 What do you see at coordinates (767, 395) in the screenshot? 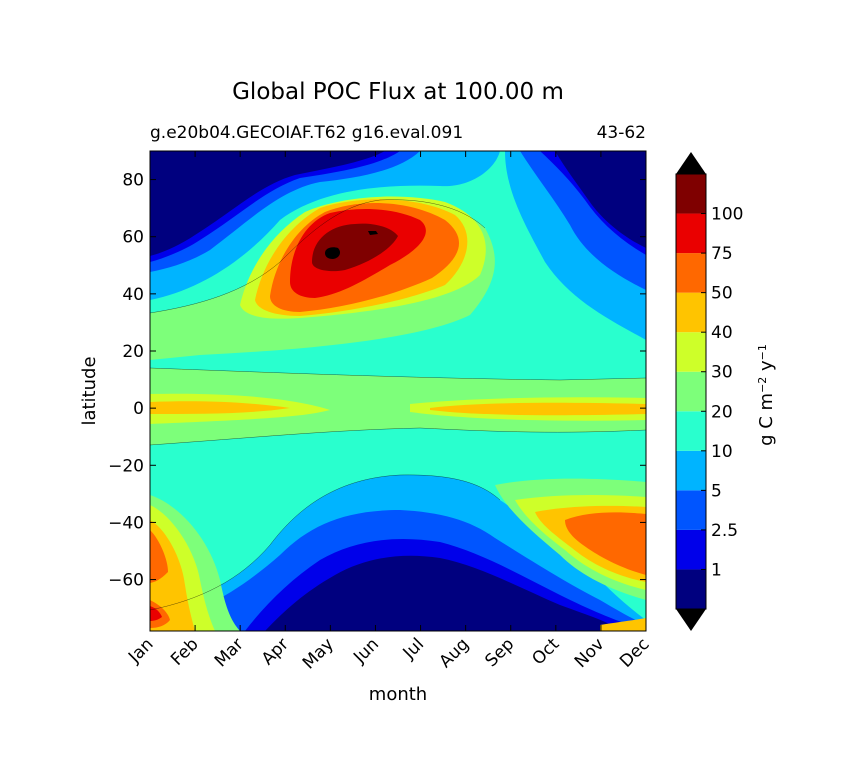
I see `colorbar-label: g C m−2 y−1` at bounding box center [767, 395].